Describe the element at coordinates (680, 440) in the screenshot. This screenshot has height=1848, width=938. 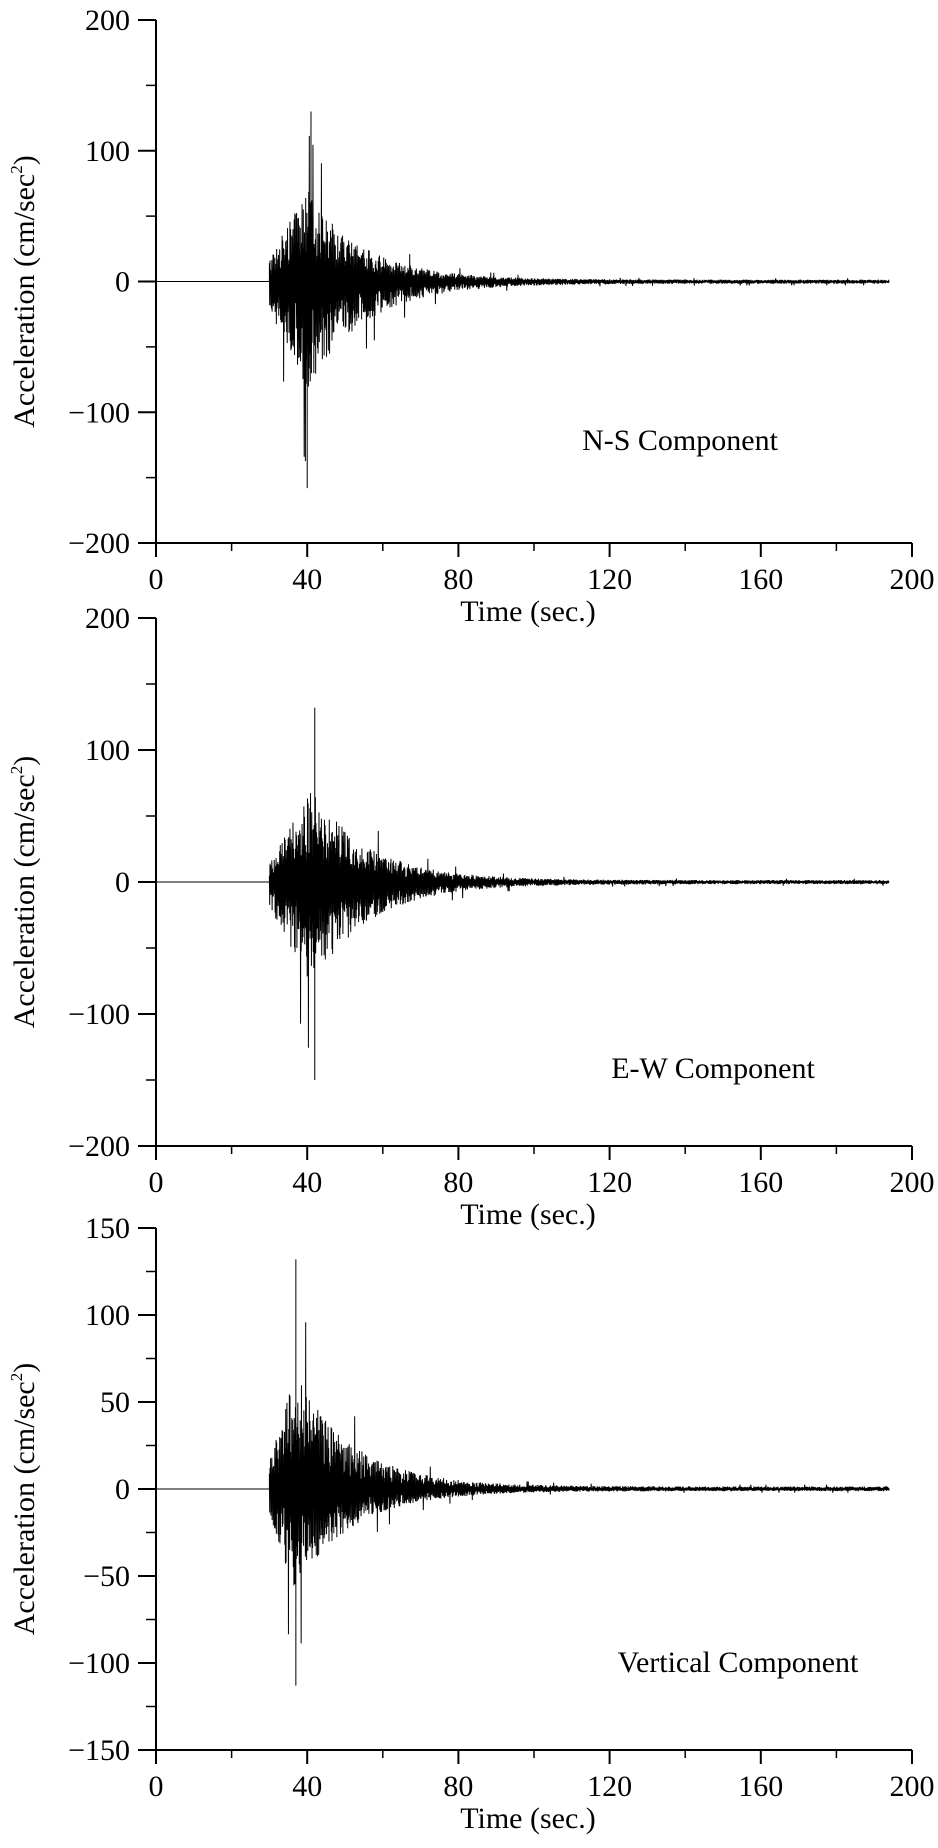
I see `component-label: N-S Component` at that location.